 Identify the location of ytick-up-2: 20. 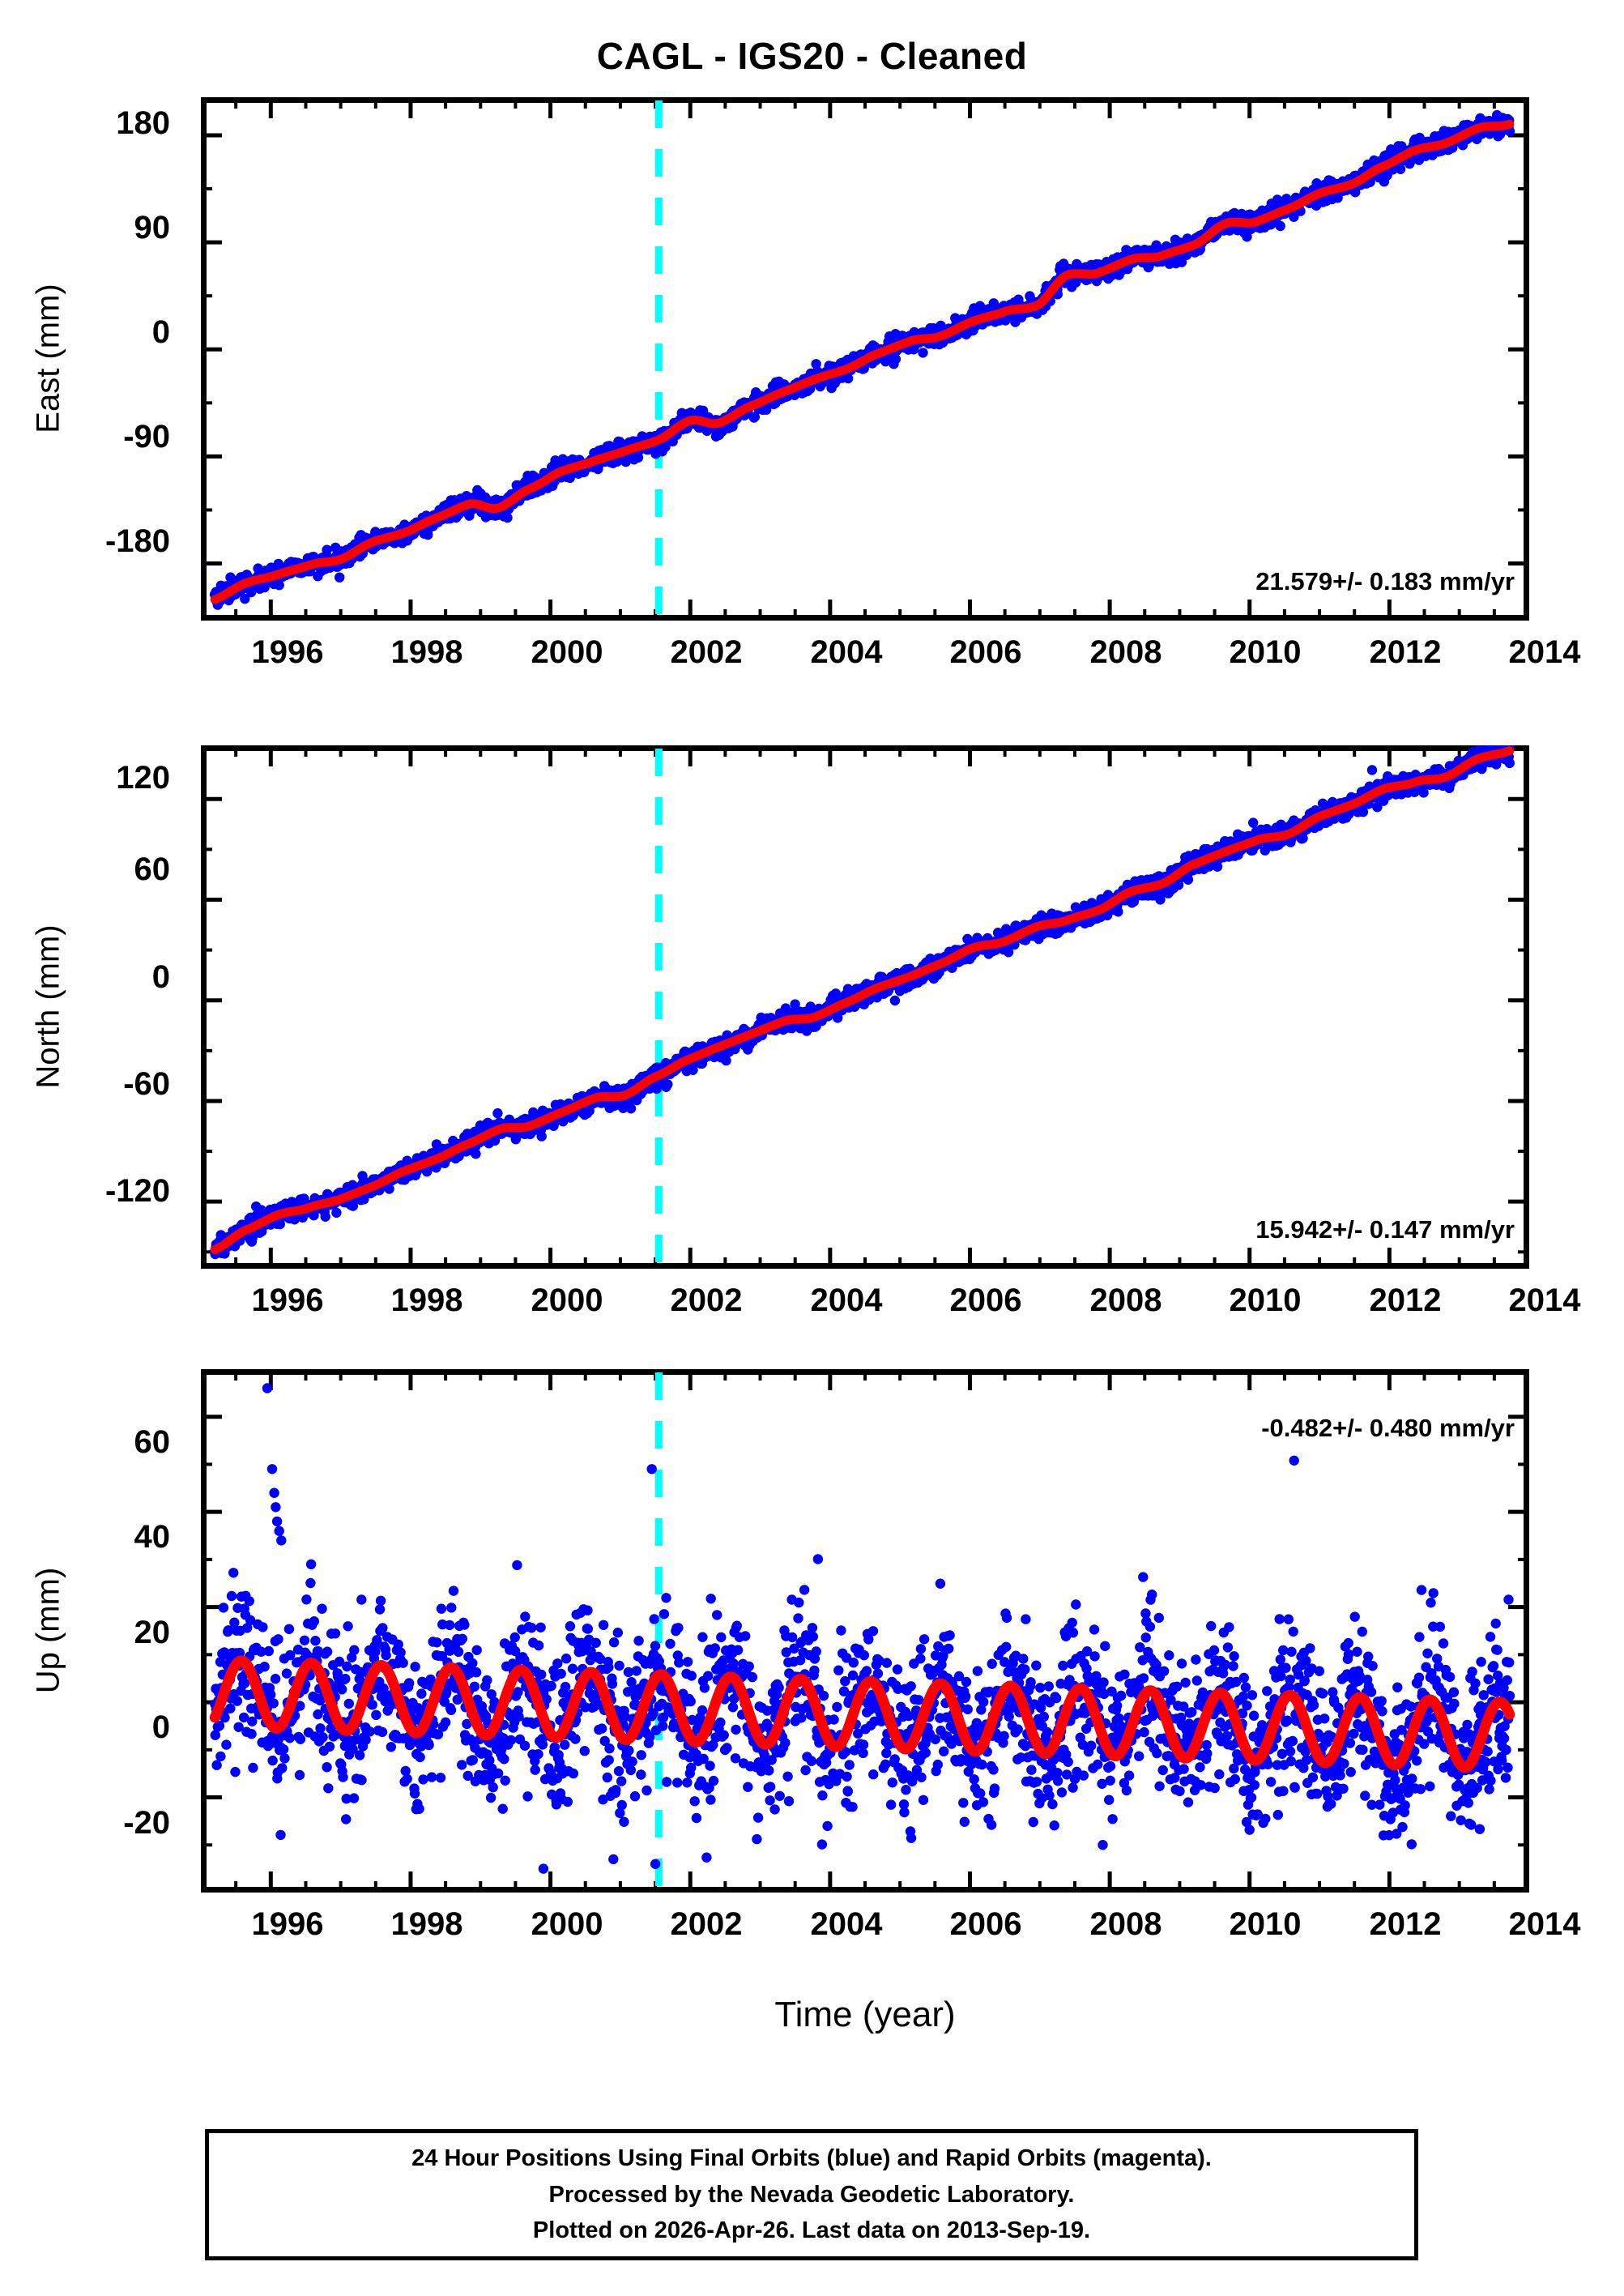
(152, 1633).